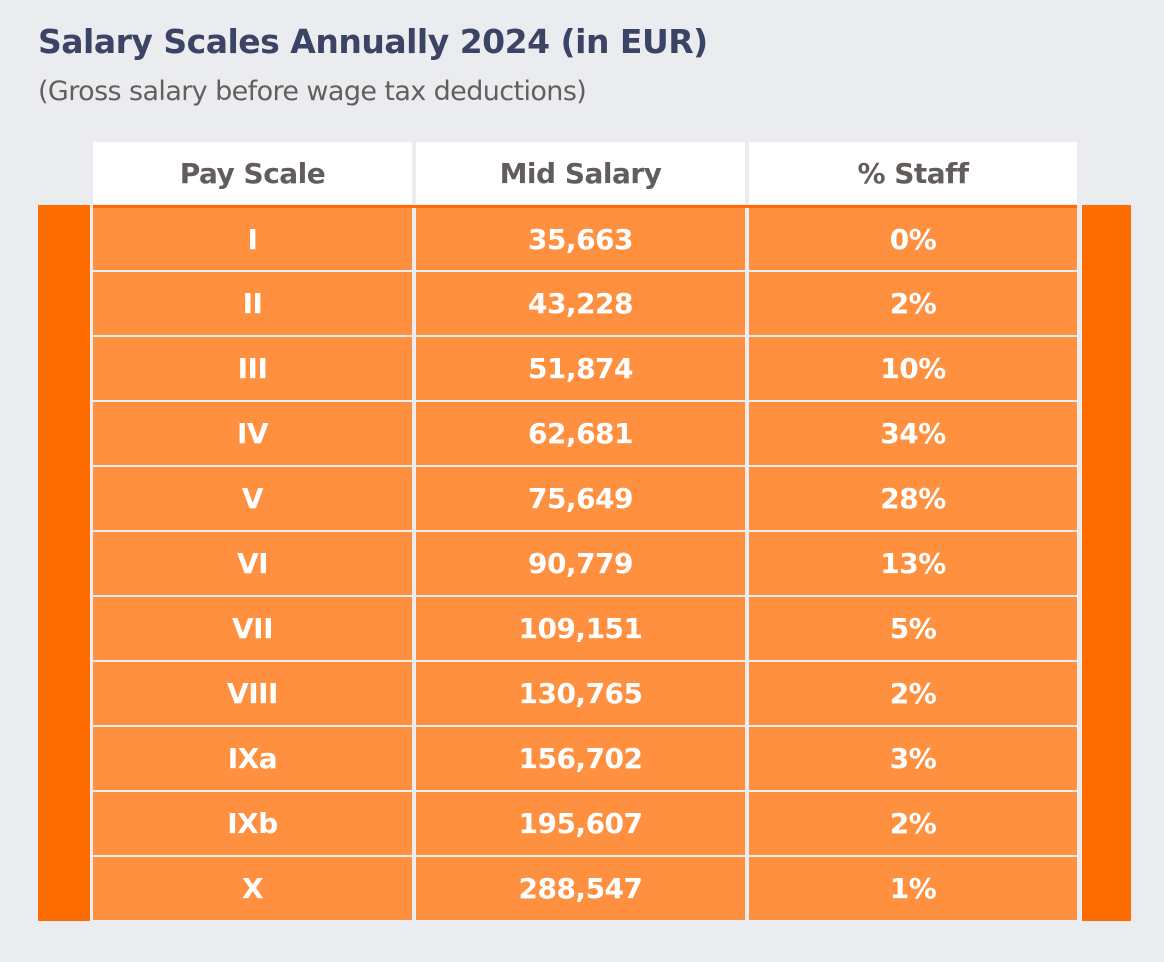 The width and height of the screenshot is (1164, 962). I want to click on page-title: Salary Scales Annually 2024 (in EUR), so click(373, 41).